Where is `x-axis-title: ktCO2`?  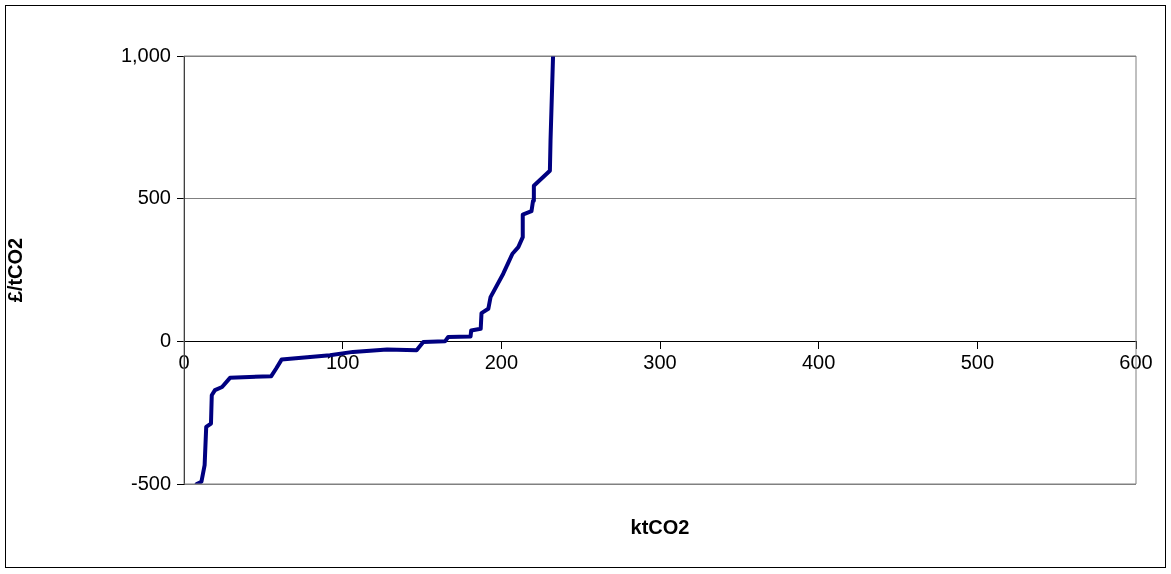 x-axis-title: ktCO2 is located at coordinates (660, 526).